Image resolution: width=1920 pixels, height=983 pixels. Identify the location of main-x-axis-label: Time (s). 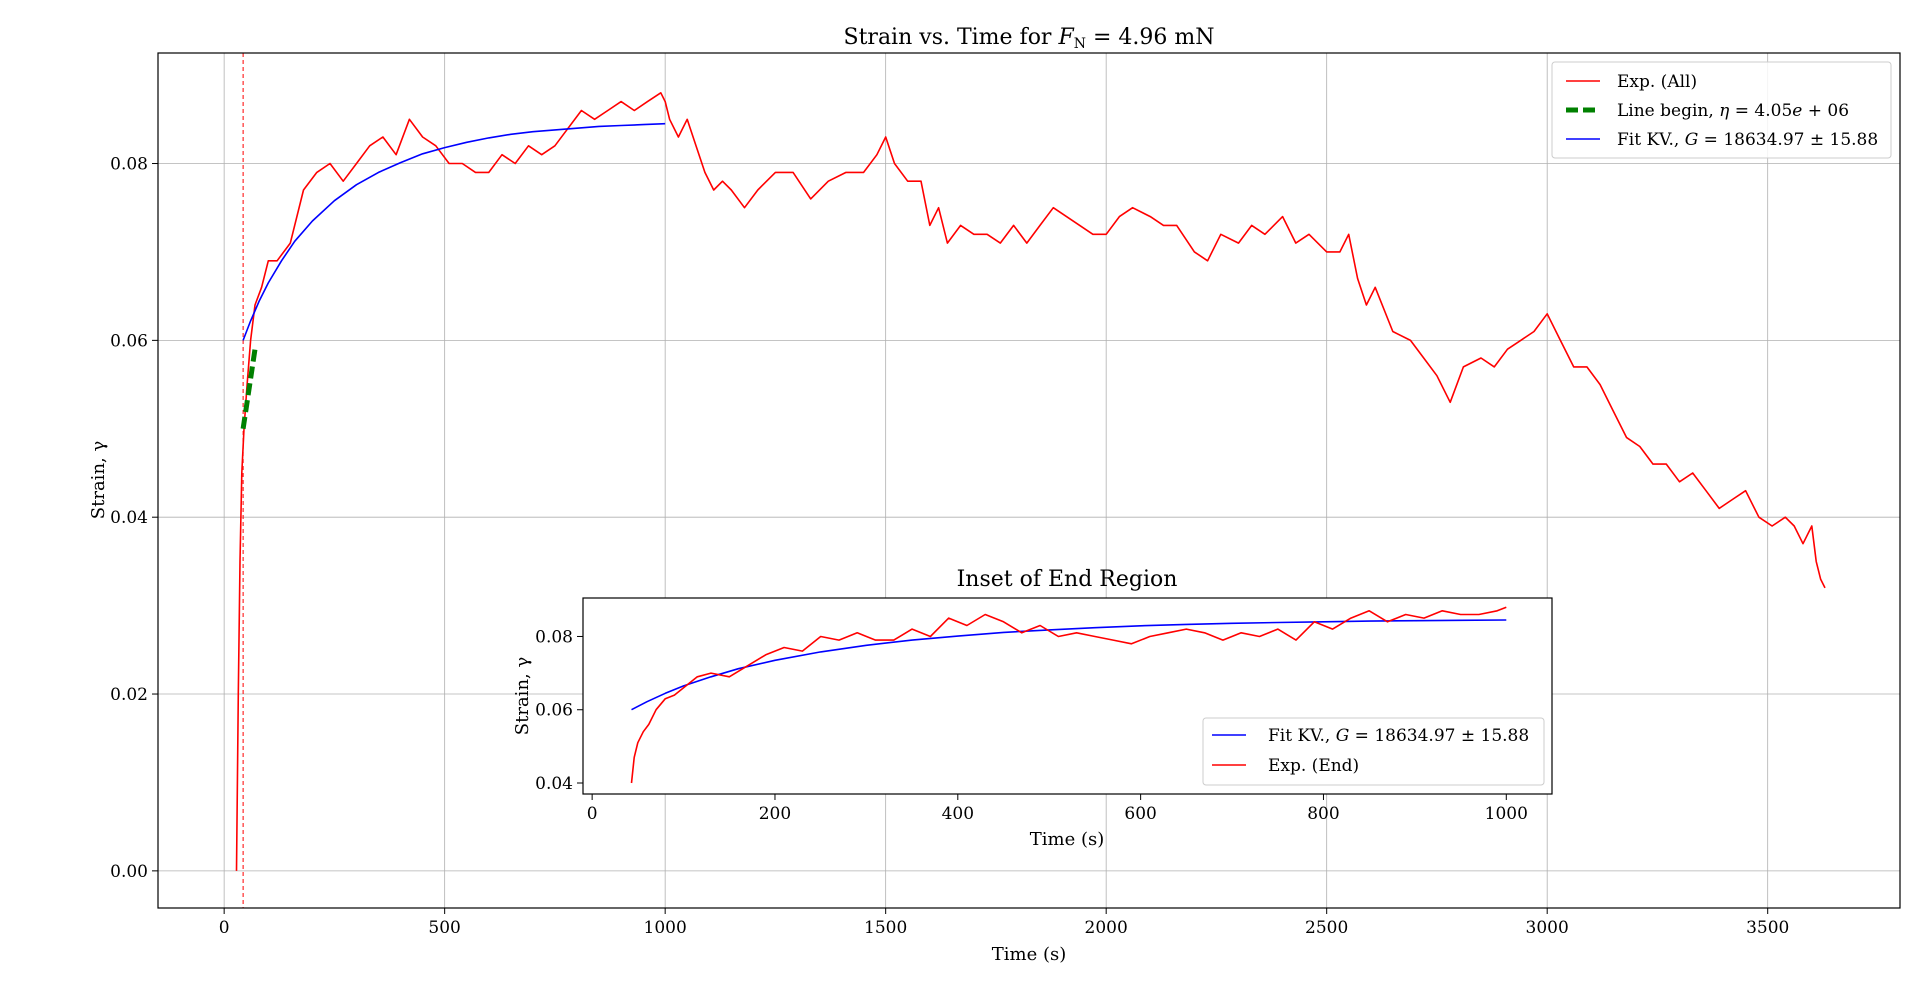
(1029, 954).